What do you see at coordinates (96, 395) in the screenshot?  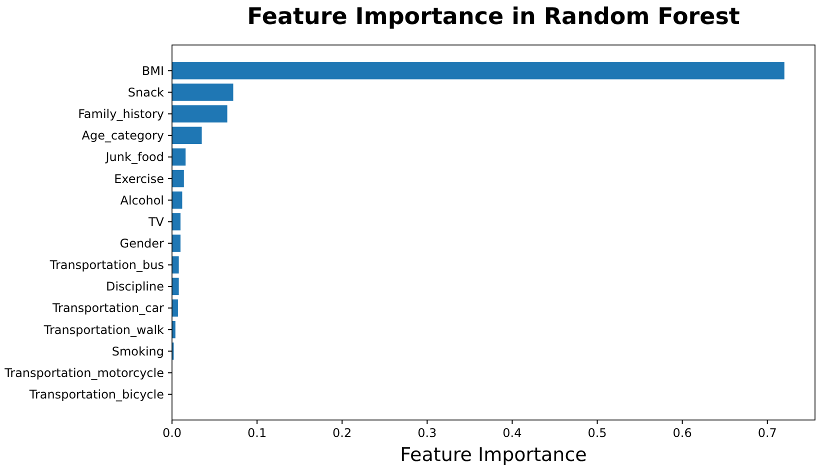 I see `y-tick-label: Transportation_bicycle` at bounding box center [96, 395].